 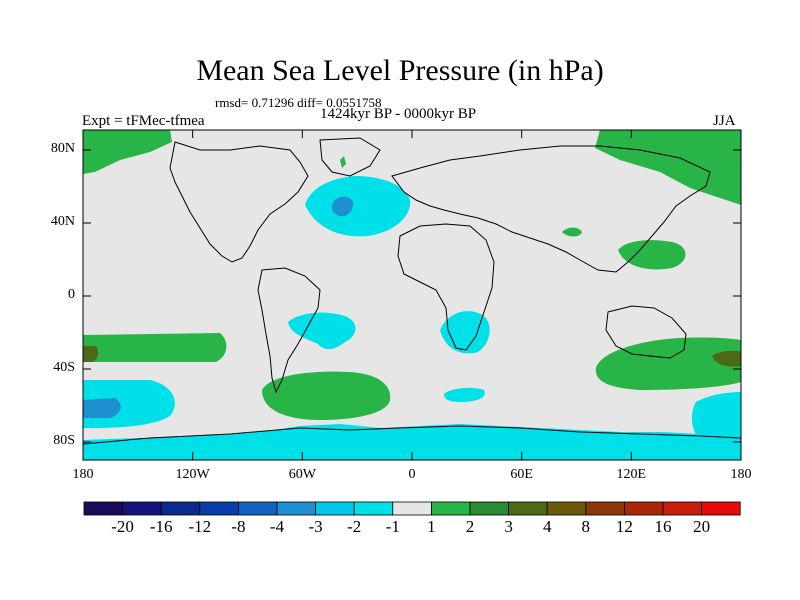 What do you see at coordinates (392, 526) in the screenshot?
I see `colorbar-label: -1` at bounding box center [392, 526].